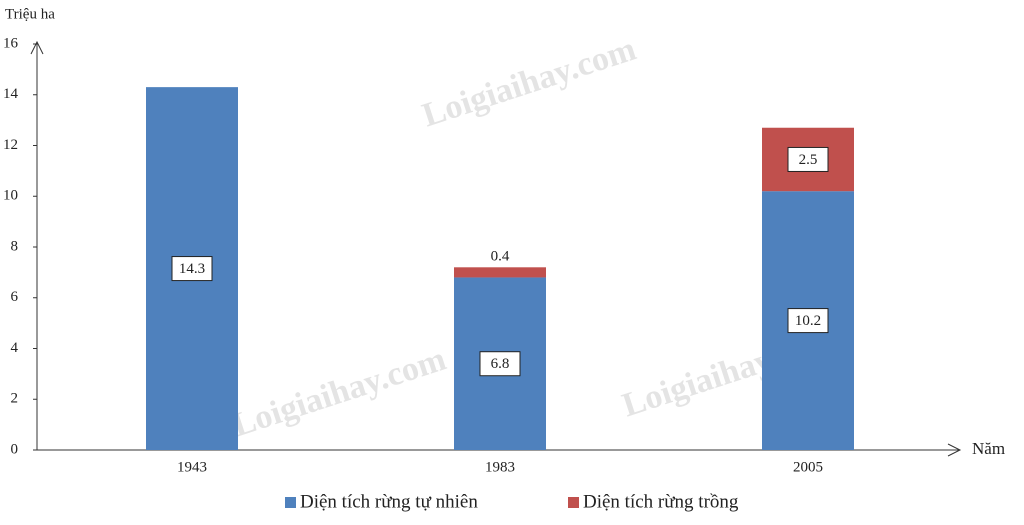 This screenshot has height=525, width=1024. I want to click on x-tick-label: 1983, so click(500, 467).